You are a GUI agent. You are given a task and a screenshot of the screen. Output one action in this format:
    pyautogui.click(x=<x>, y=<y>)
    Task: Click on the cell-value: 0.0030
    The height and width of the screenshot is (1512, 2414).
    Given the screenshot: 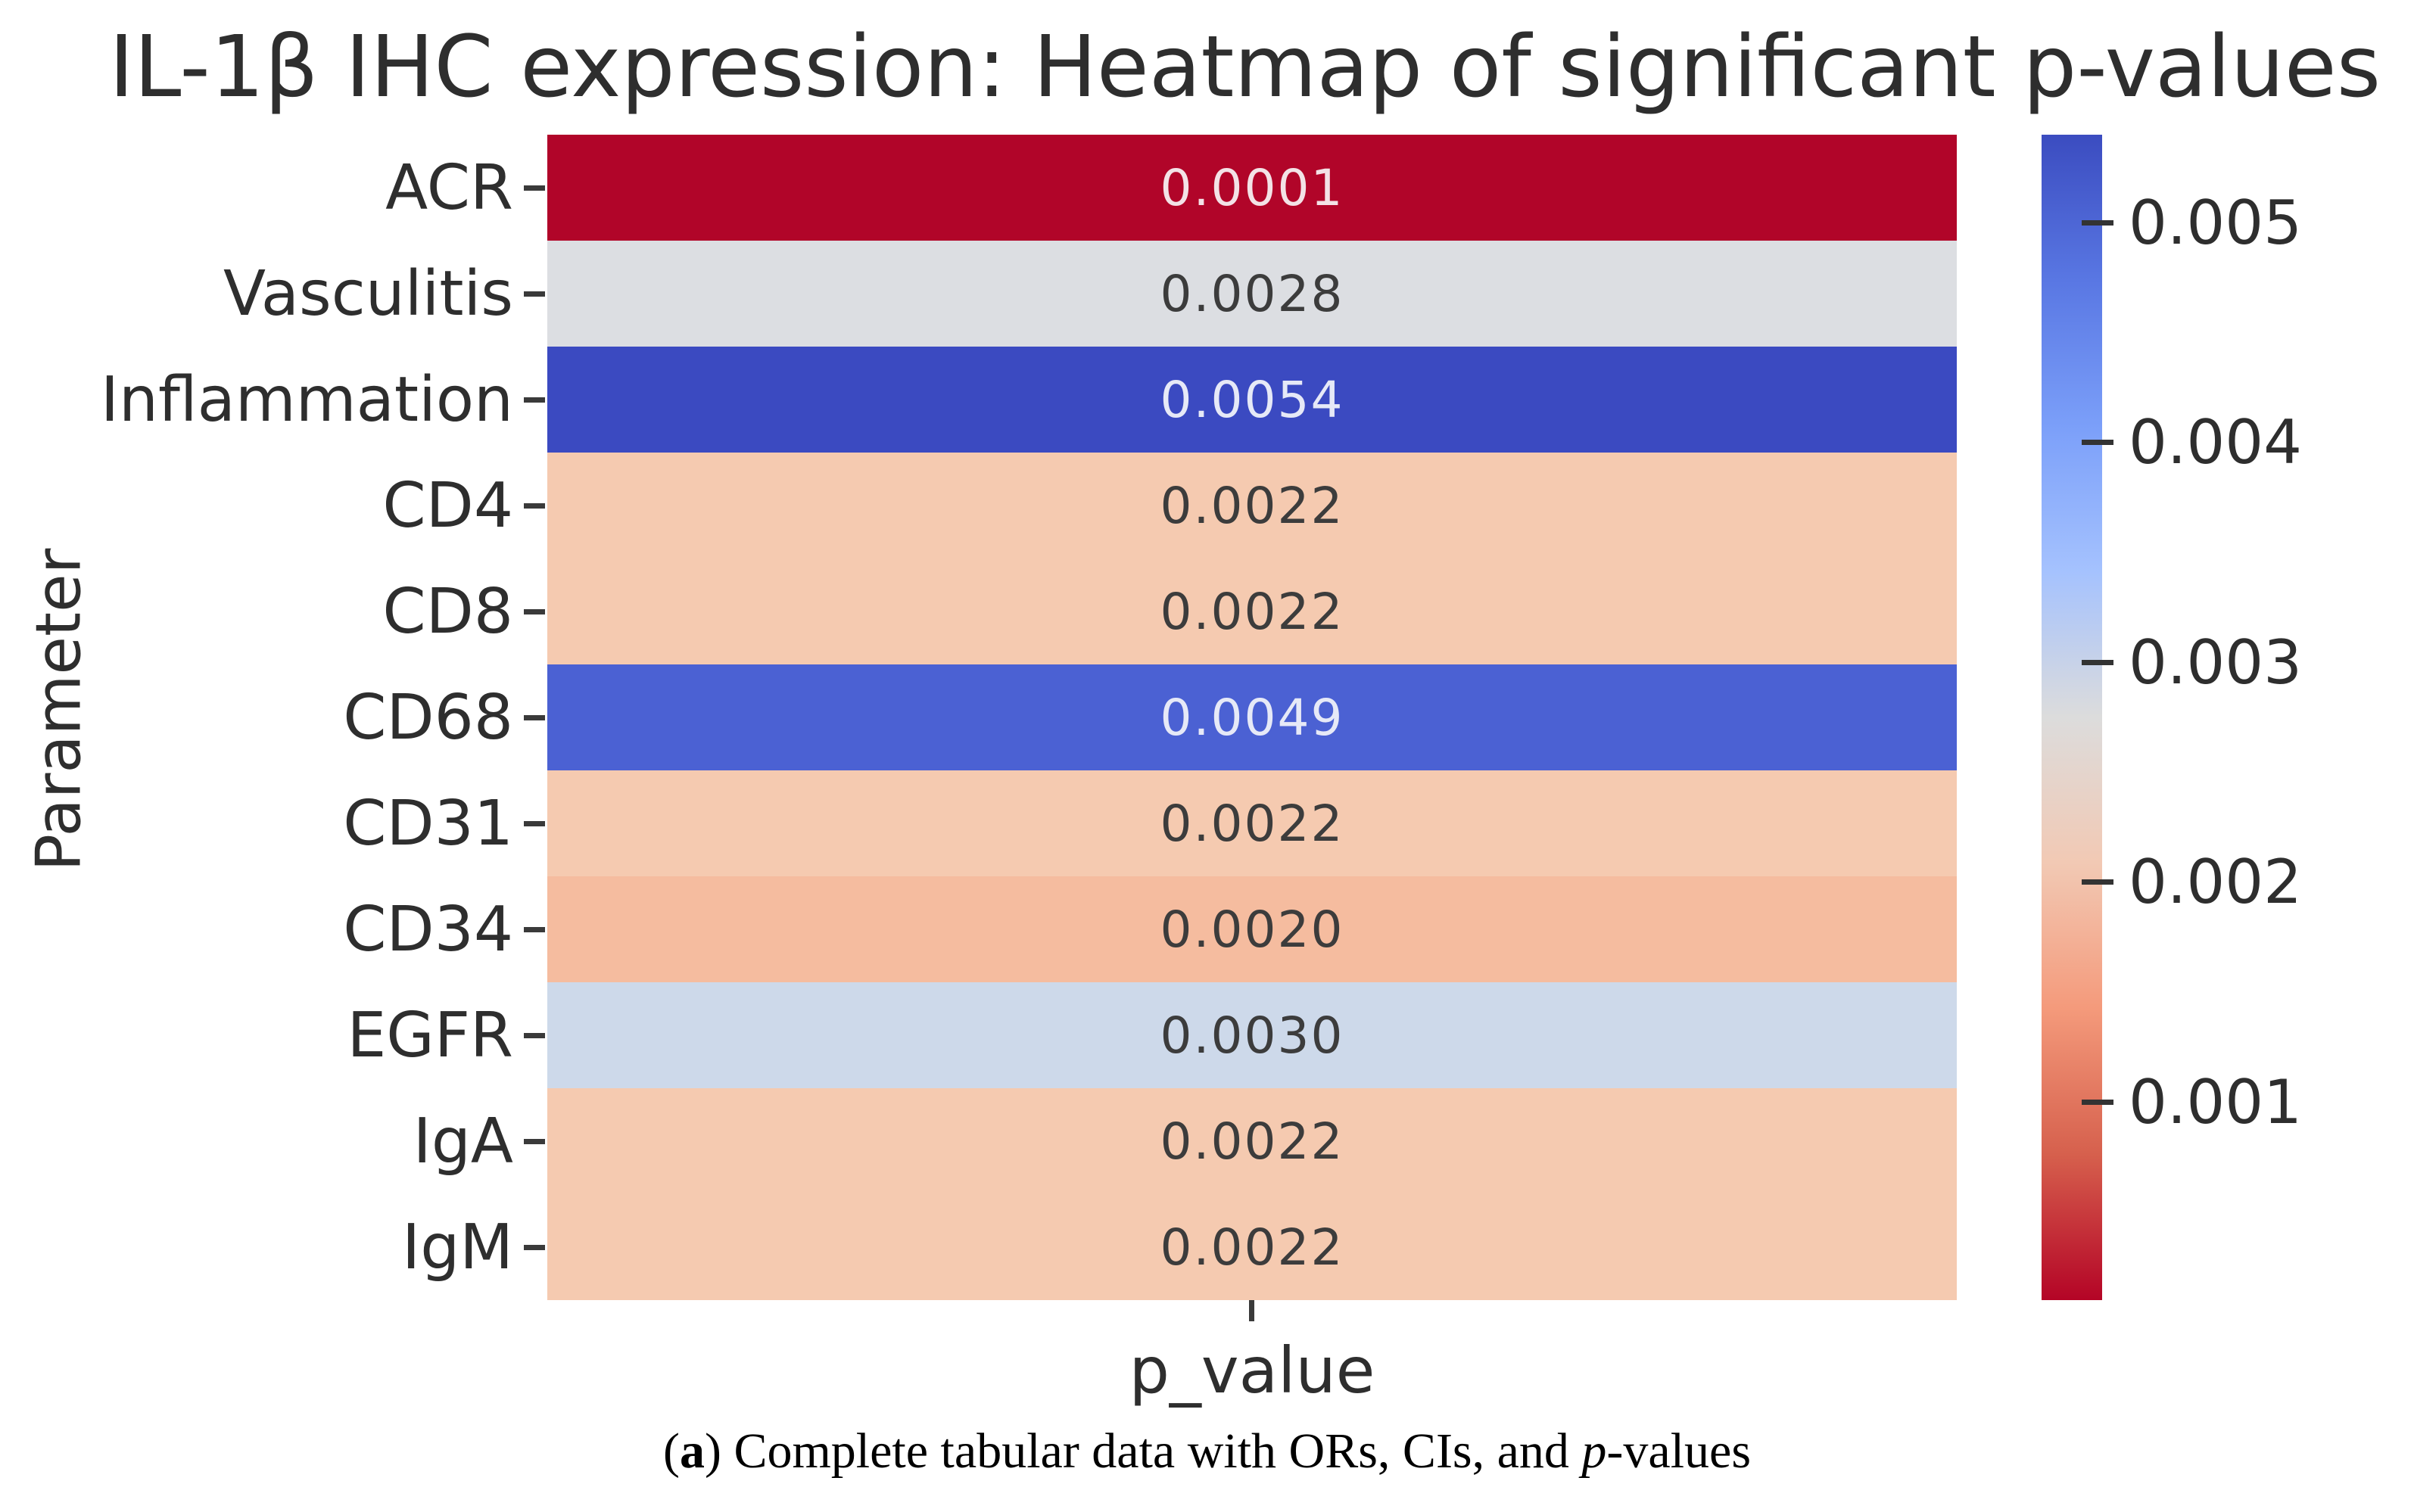 What is the action you would take?
    pyautogui.click(x=1252, y=1035)
    